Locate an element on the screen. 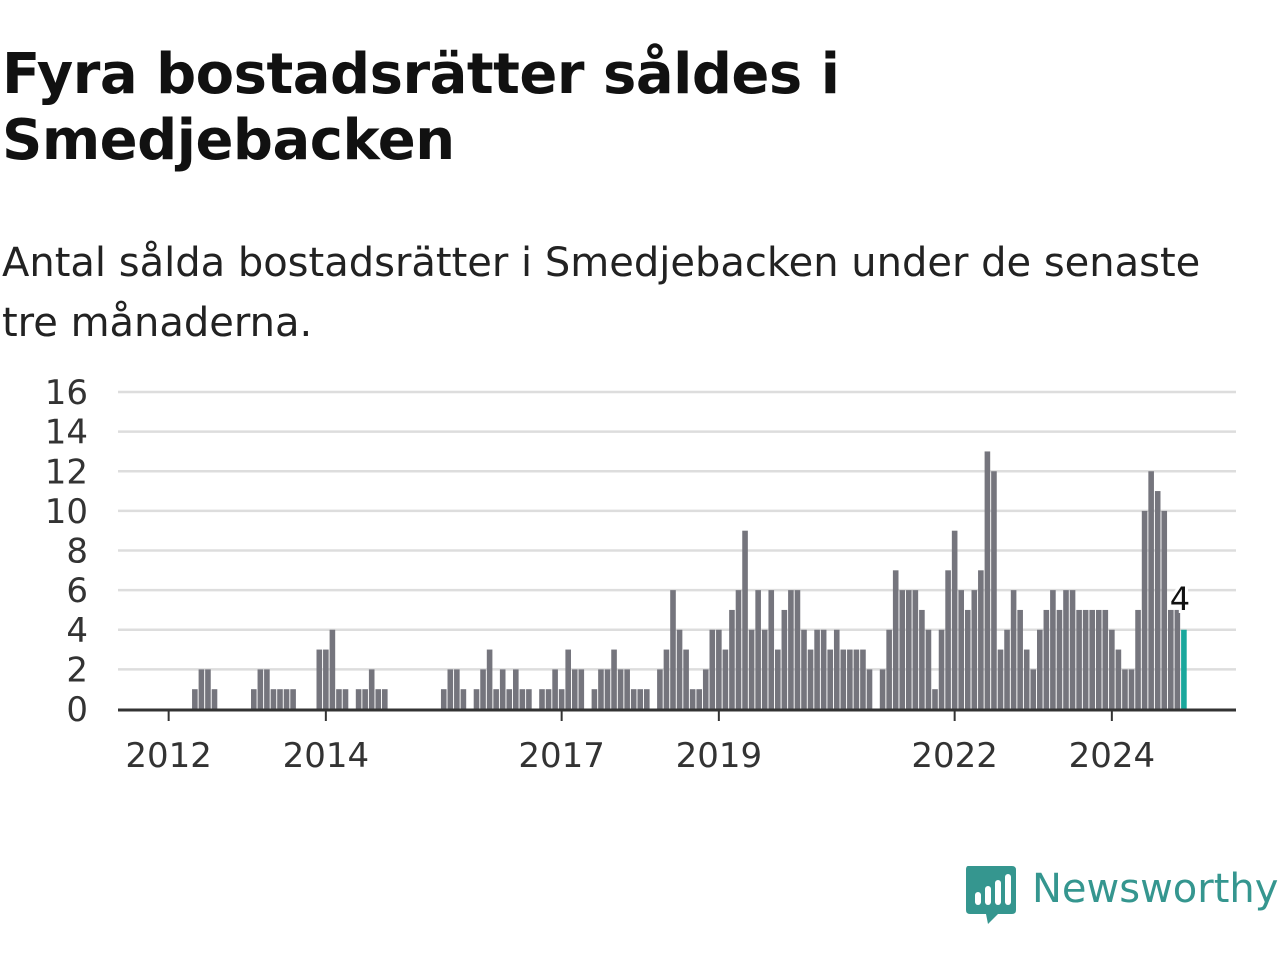 The height and width of the screenshot is (960, 1280). newsworthy-logo-icon is located at coordinates (991, 895).